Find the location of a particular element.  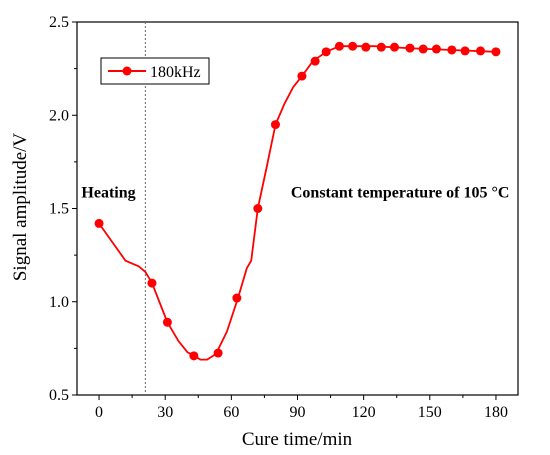

legend-marker-swatch is located at coordinates (127, 71).